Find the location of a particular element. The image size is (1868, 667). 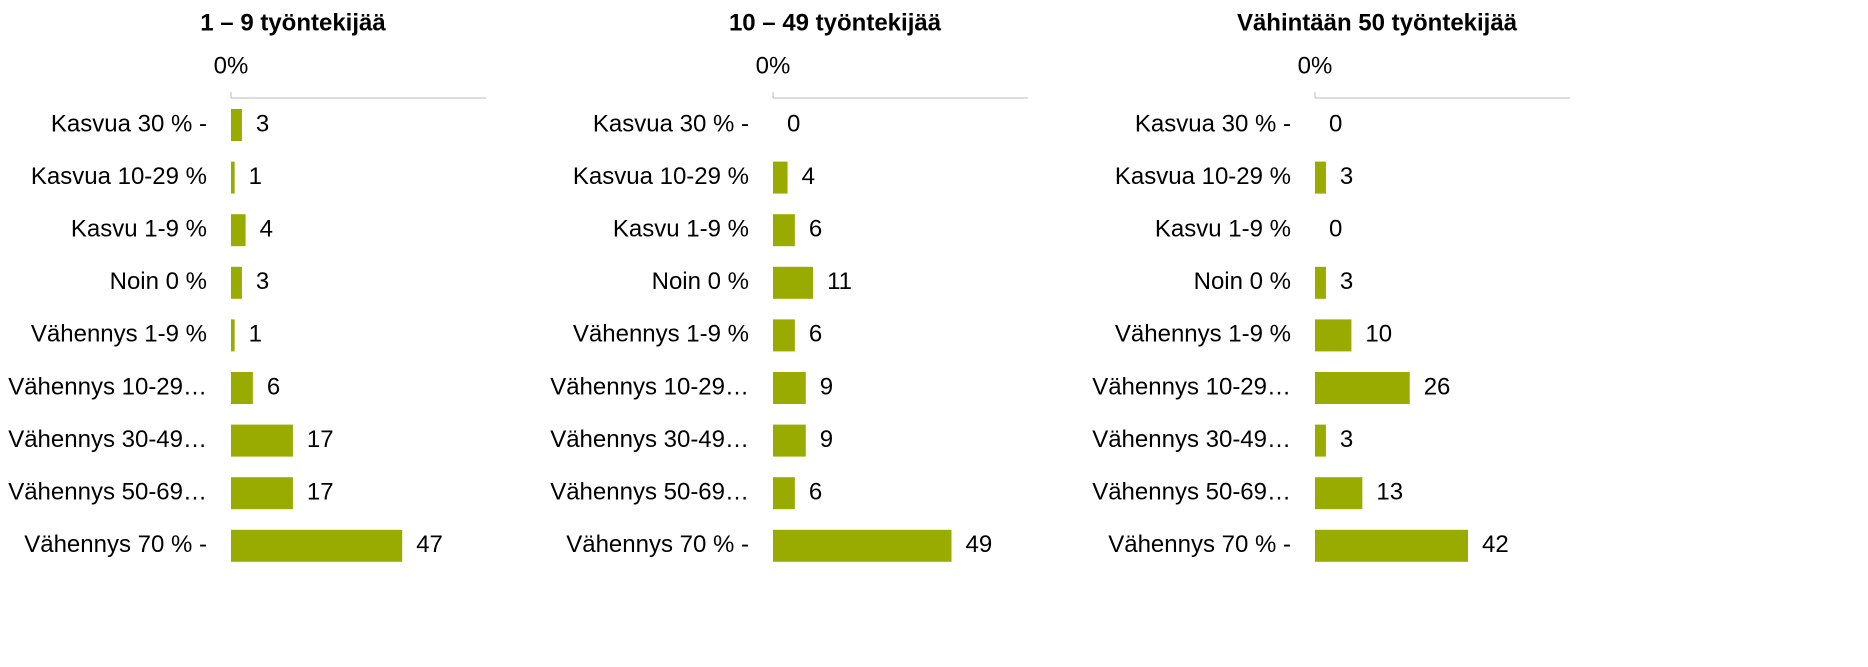

value-label: 49 is located at coordinates (979, 544).